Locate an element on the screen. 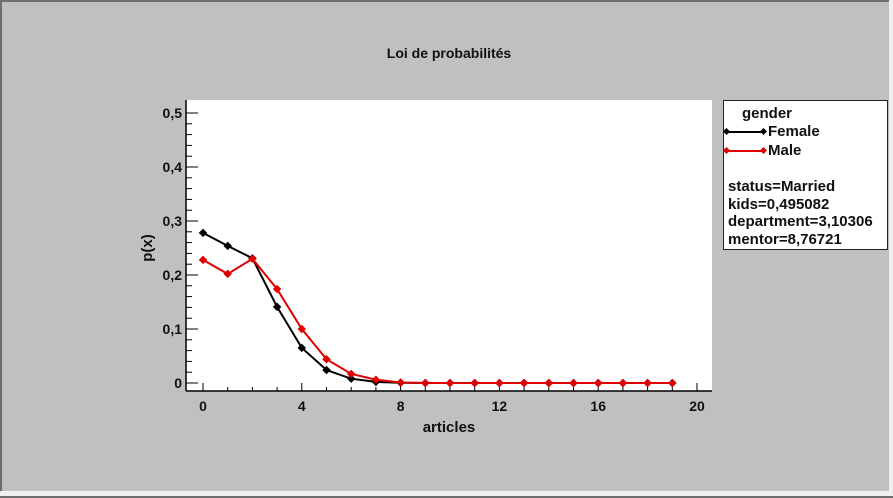 The image size is (893, 498). x-tick-label: 12 is located at coordinates (500, 406).